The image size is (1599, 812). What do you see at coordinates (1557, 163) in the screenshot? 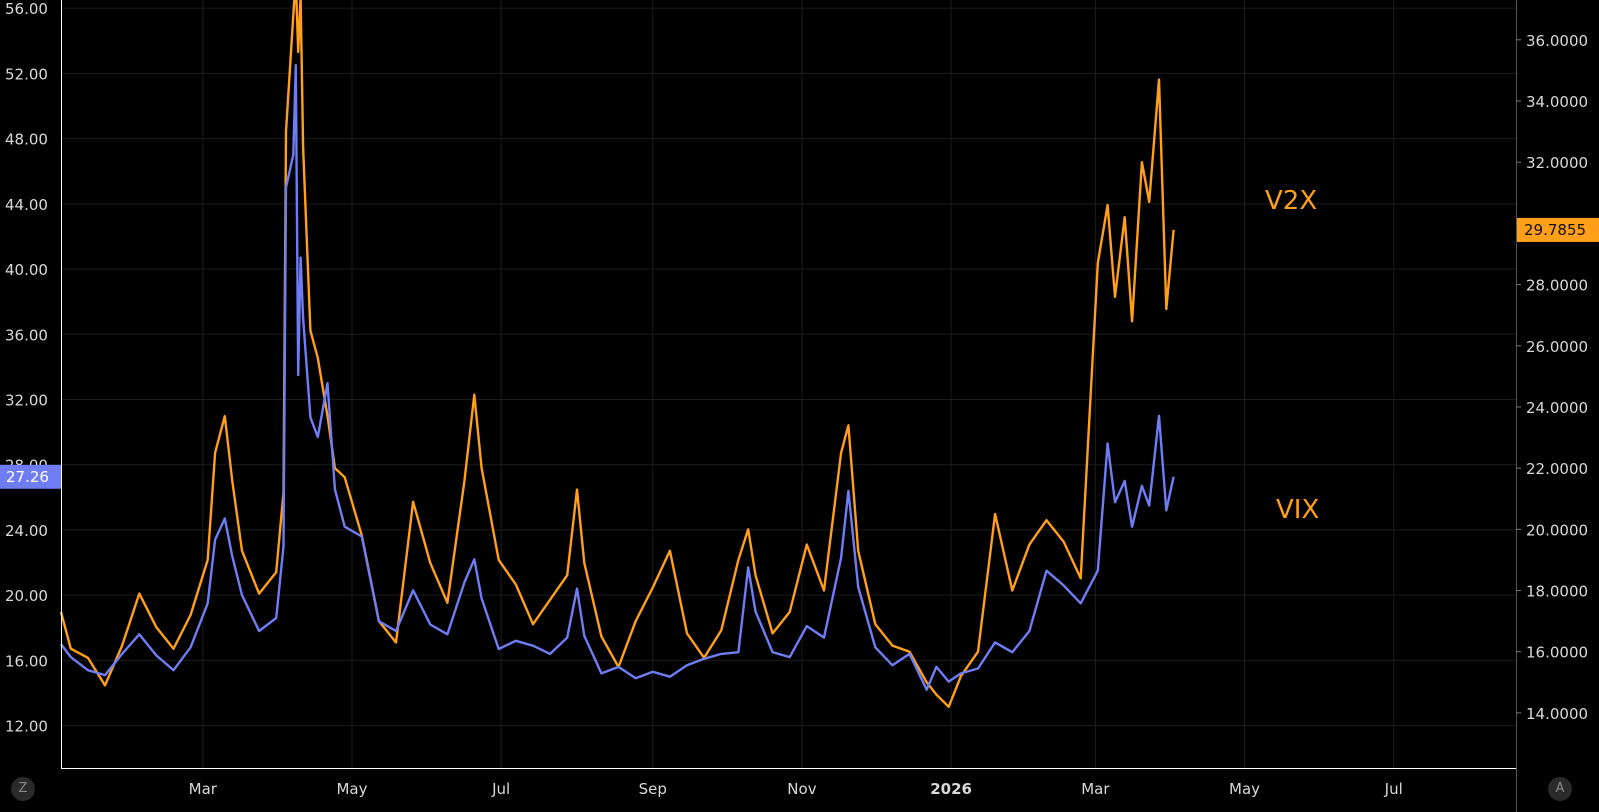
I see `right-tick-label: 32.0000` at bounding box center [1557, 163].